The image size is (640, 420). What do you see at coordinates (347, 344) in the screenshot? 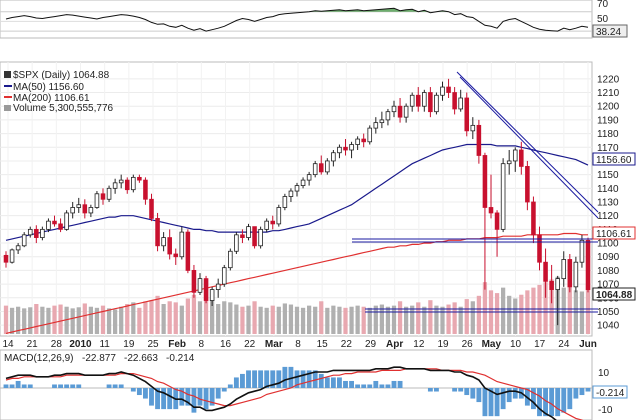
I see `x-tick-14: 22` at bounding box center [347, 344].